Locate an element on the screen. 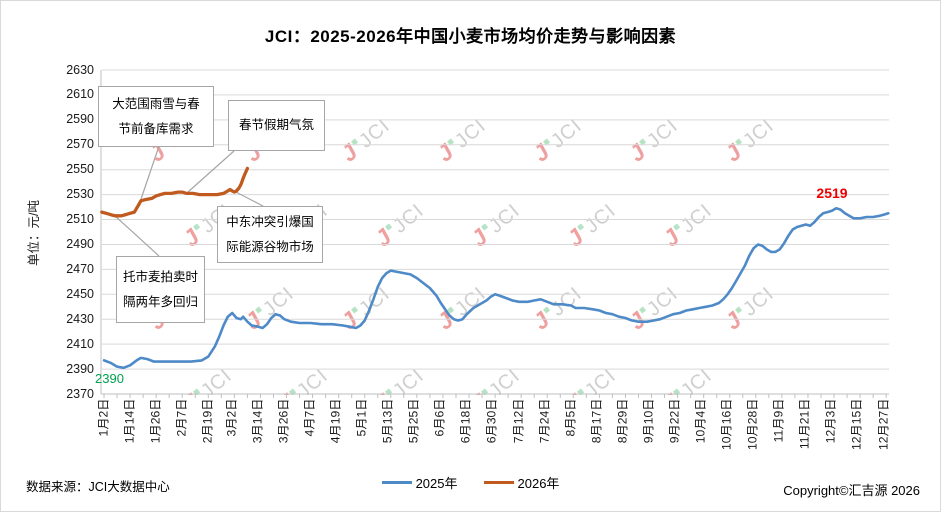  x-axis-label: 10月4日 is located at coordinates (700, 420).